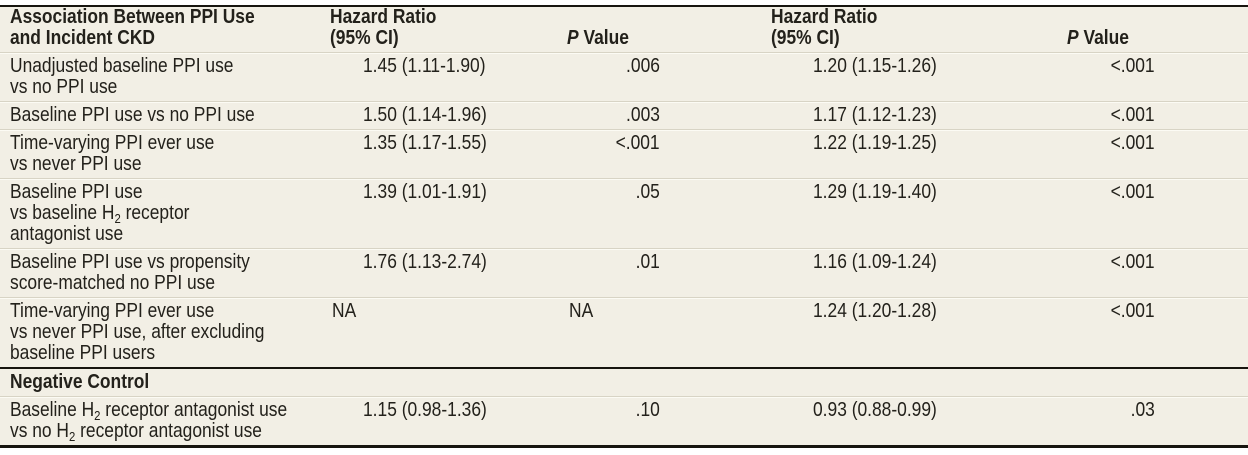  I want to click on p-value-cell: .01, so click(669, 262).